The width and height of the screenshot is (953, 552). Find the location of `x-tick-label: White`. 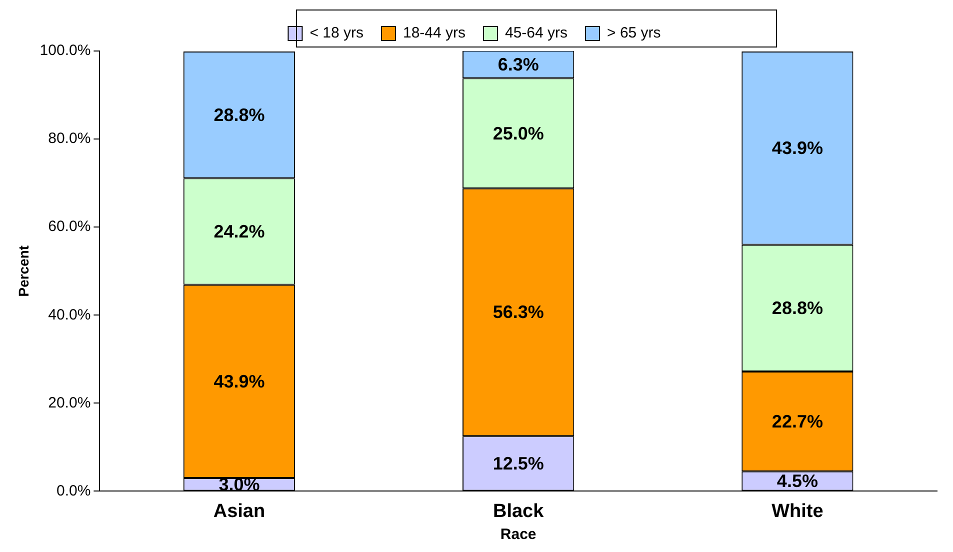

x-tick-label: White is located at coordinates (798, 511).